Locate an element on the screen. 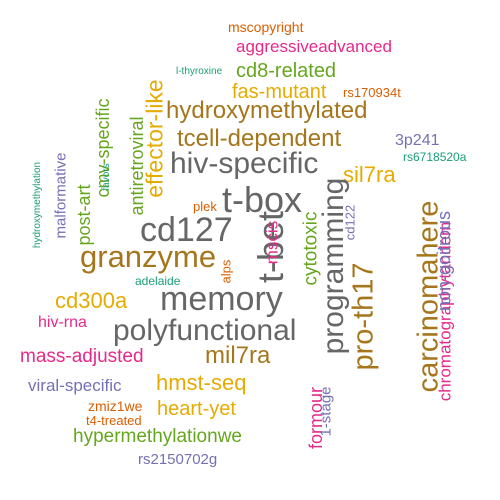  word-mass-adjusted: mass-adjusted is located at coordinates (82, 356).